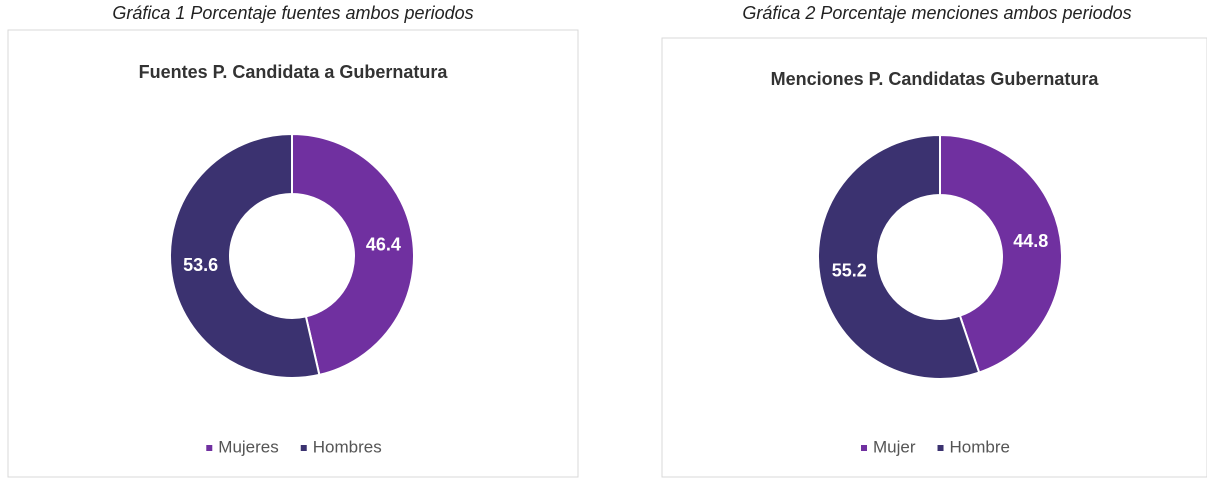 The height and width of the screenshot is (478, 1207). What do you see at coordinates (980, 446) in the screenshot?
I see `legend-label: Hombre` at bounding box center [980, 446].